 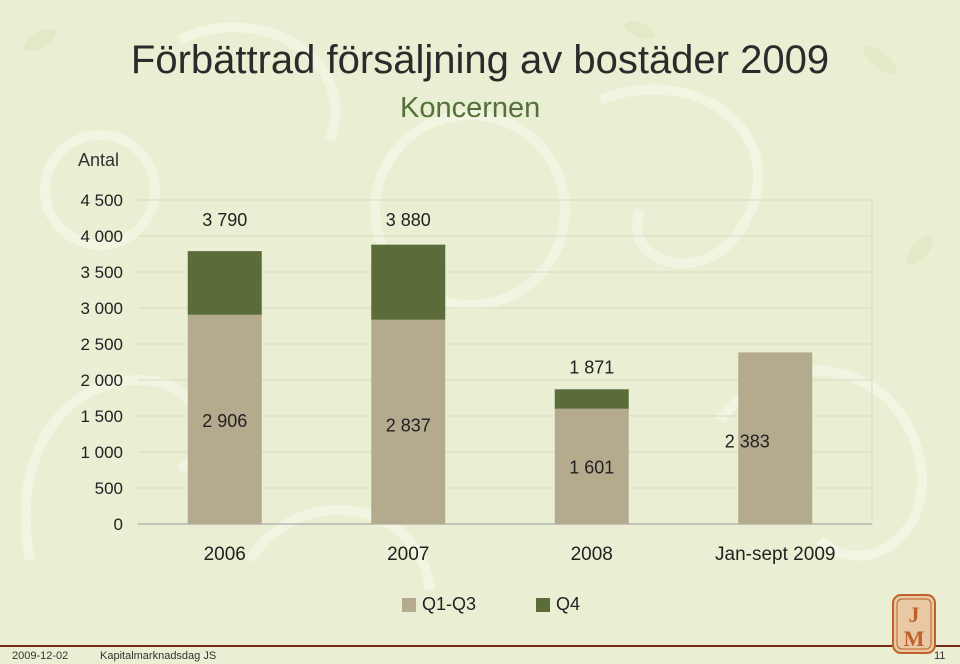 I want to click on page-subtitle: Koncernen, so click(x=470, y=108).